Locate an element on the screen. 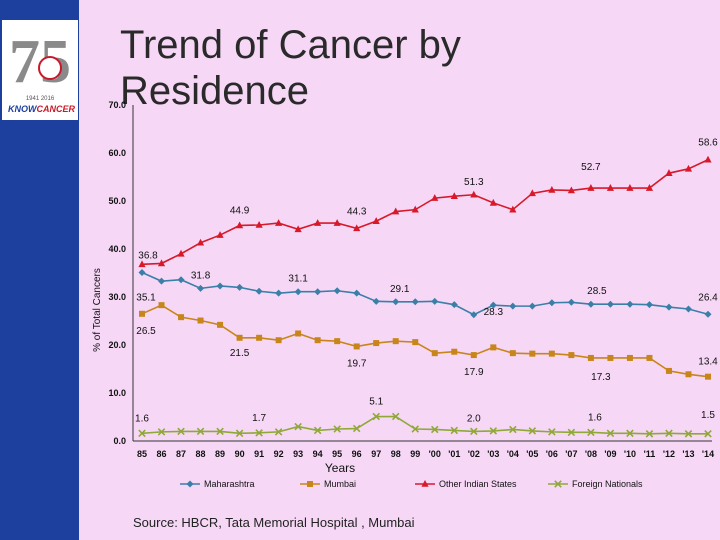 The image size is (720, 540). data-label: 17.9 is located at coordinates (474, 372).